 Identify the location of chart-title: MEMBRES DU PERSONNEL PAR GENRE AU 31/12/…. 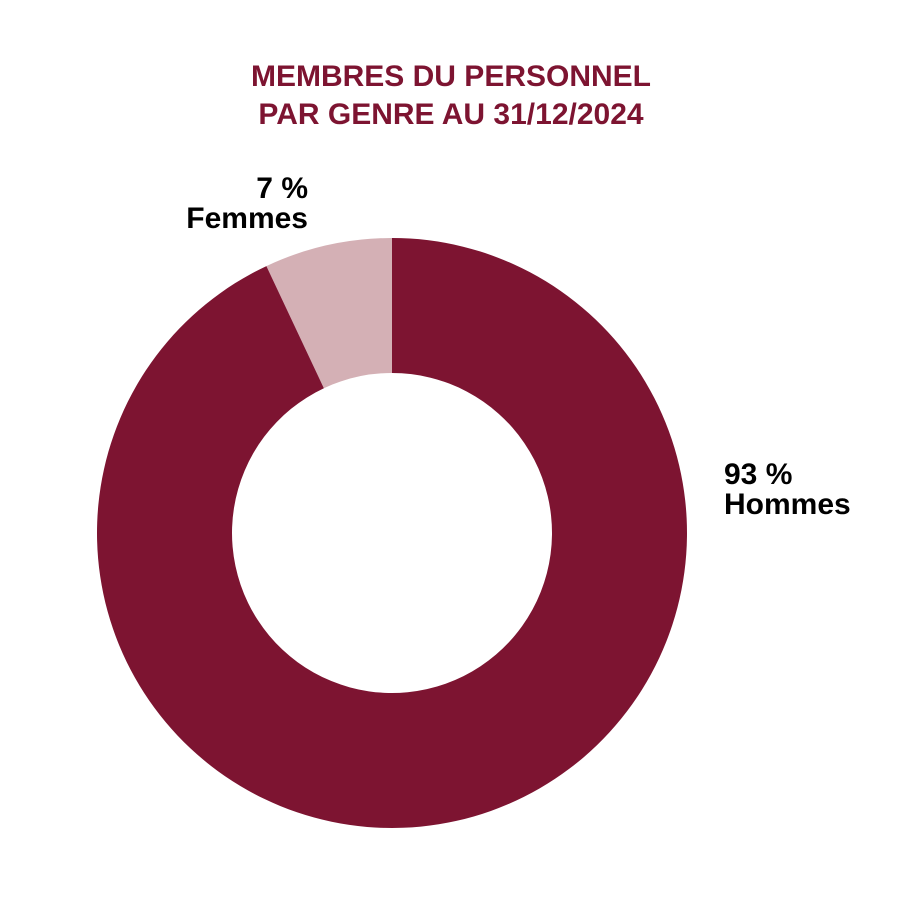
(451, 95).